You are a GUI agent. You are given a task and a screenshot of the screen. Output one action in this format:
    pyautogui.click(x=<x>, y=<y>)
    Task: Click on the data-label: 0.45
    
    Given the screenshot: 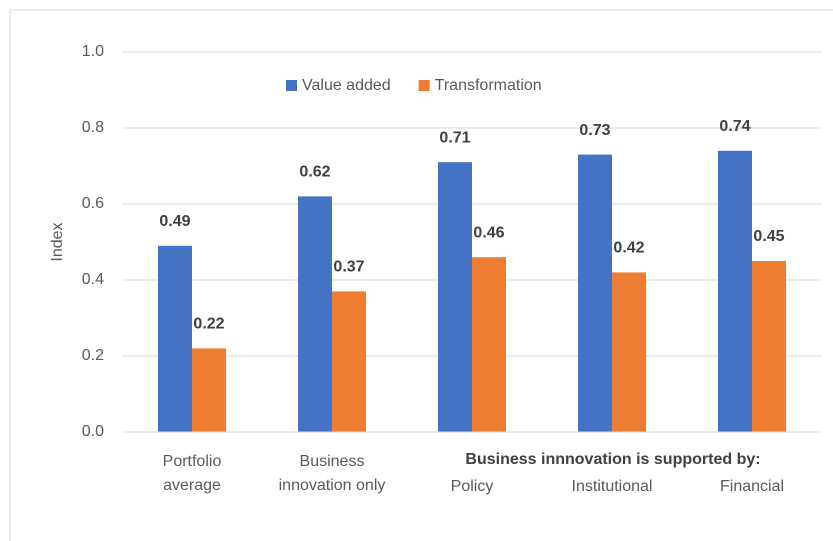 What is the action you would take?
    pyautogui.click(x=768, y=236)
    